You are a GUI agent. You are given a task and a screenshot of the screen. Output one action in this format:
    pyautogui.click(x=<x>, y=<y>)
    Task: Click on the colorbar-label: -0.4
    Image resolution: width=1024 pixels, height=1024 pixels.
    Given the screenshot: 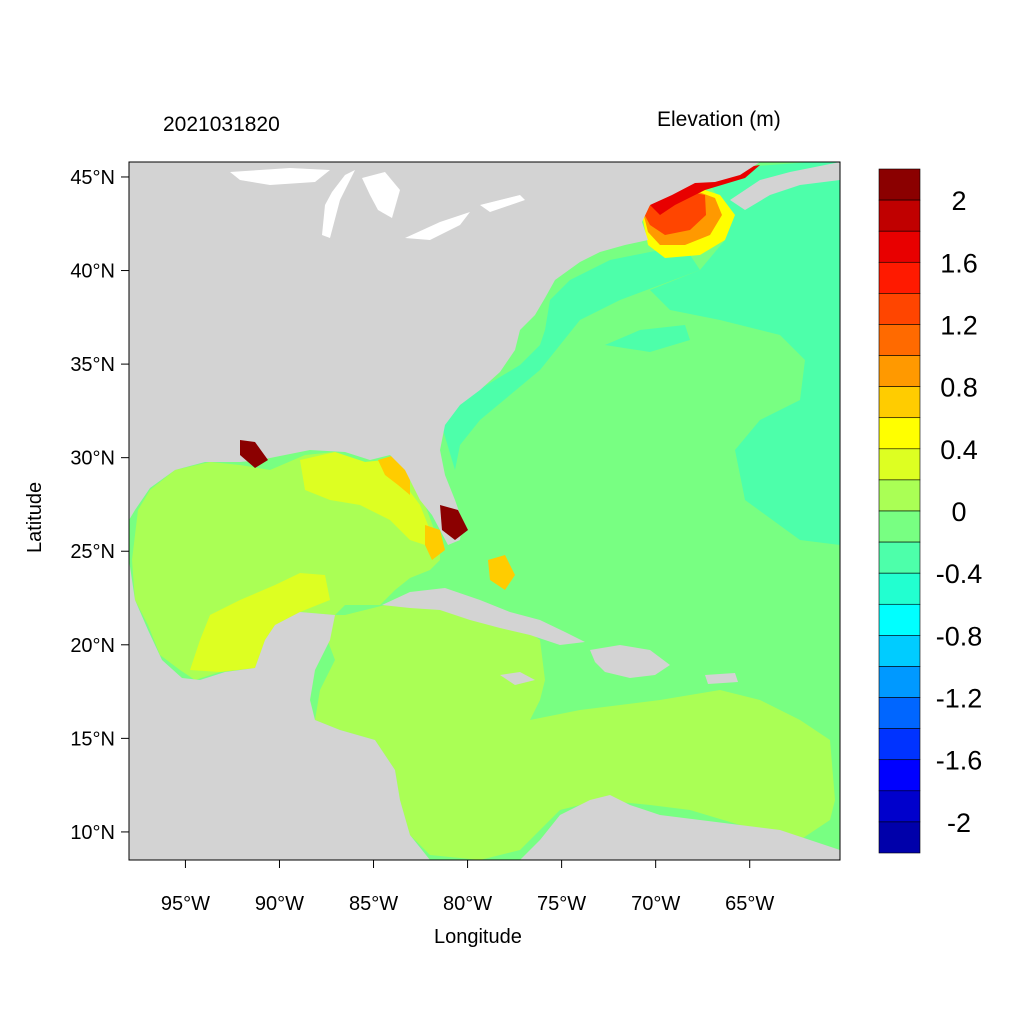 What is the action you would take?
    pyautogui.click(x=959, y=574)
    